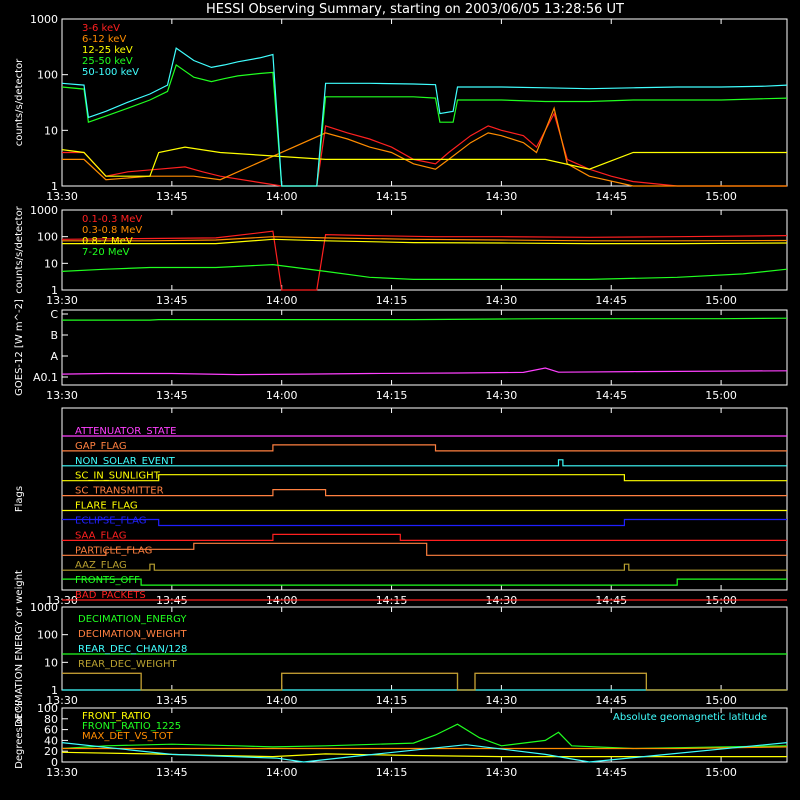 Image resolution: width=800 pixels, height=800 pixels. What do you see at coordinates (107, 61) in the screenshot?
I see `legend-entry: 25-50 keV` at bounding box center [107, 61].